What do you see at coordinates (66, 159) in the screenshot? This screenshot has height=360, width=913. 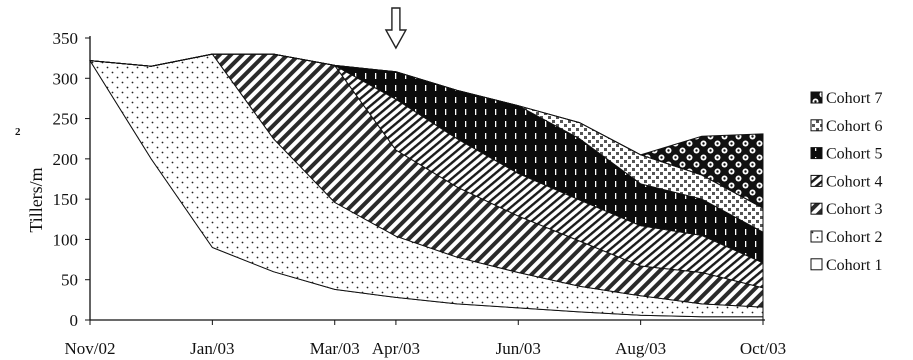 I see `y-tick-label: 200` at bounding box center [66, 159].